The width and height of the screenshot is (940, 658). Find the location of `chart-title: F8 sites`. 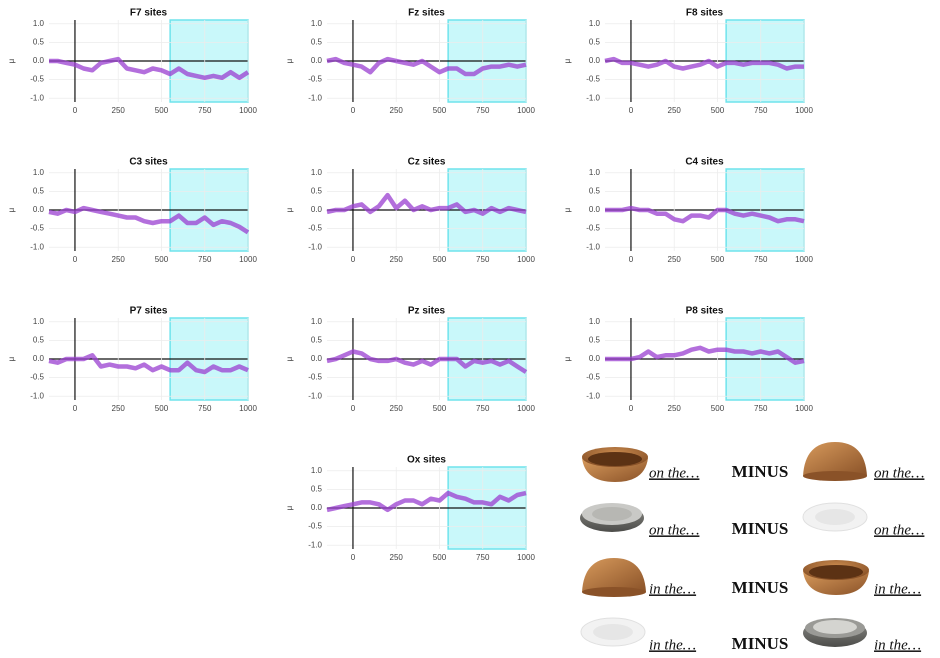

chart-title: F8 sites is located at coordinates (705, 13).